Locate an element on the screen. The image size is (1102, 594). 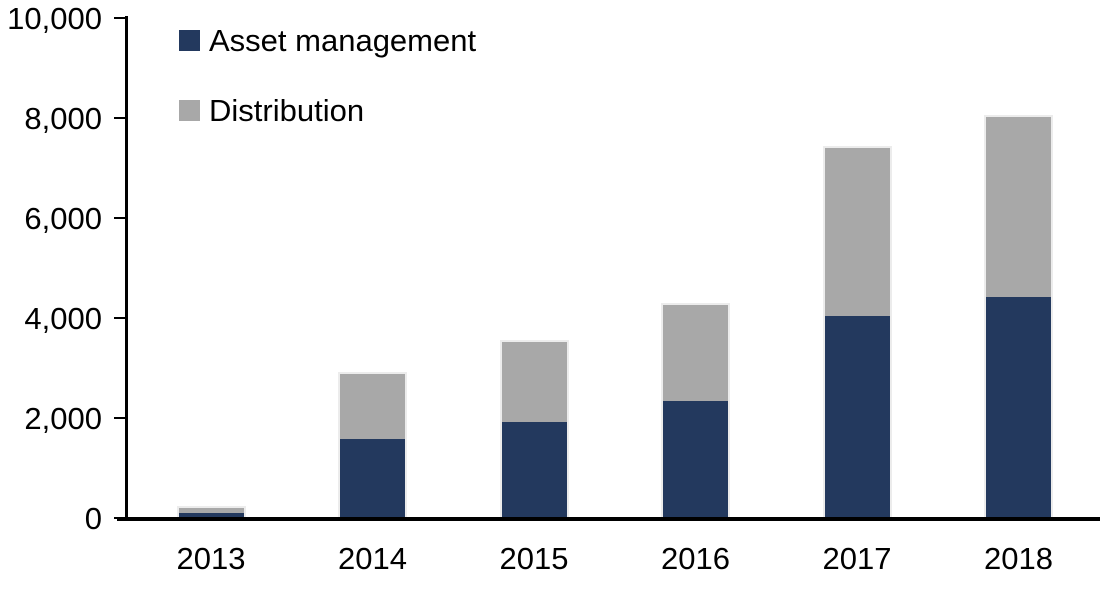
x-axis-tick-label: 2015 is located at coordinates (534, 558).